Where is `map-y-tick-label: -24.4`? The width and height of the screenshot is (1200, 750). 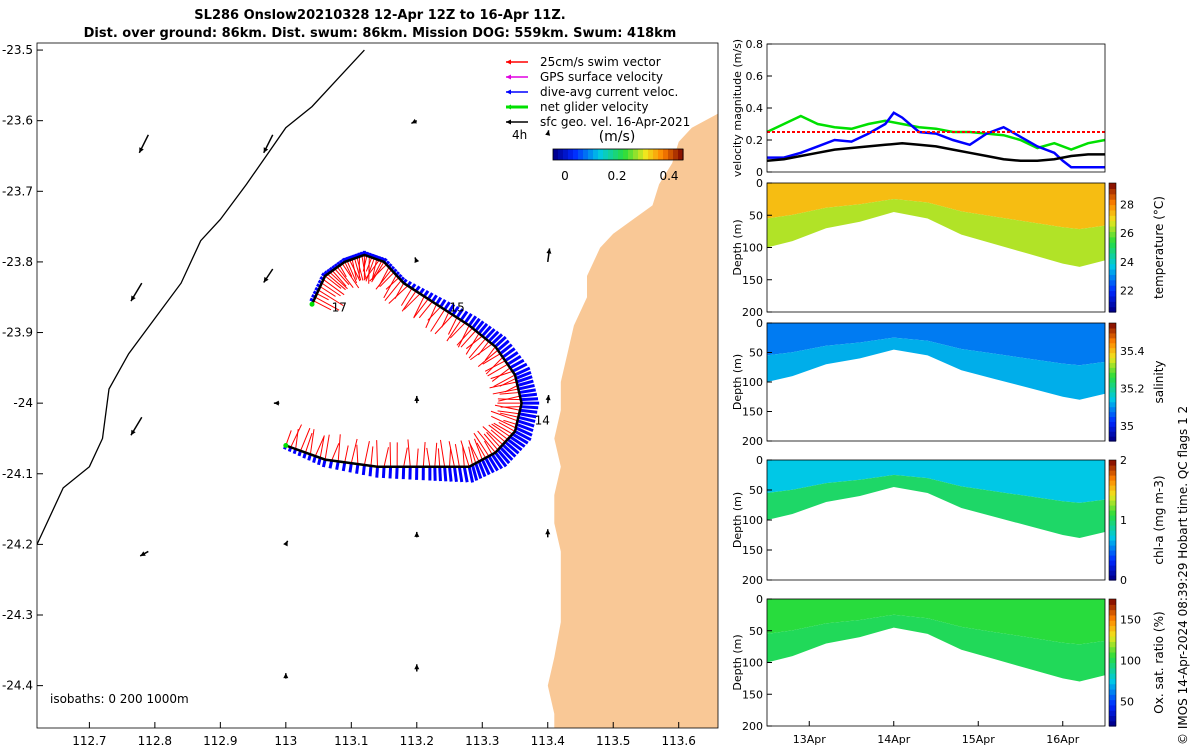
map-y-tick-label: -24.4 is located at coordinates (17, 686).